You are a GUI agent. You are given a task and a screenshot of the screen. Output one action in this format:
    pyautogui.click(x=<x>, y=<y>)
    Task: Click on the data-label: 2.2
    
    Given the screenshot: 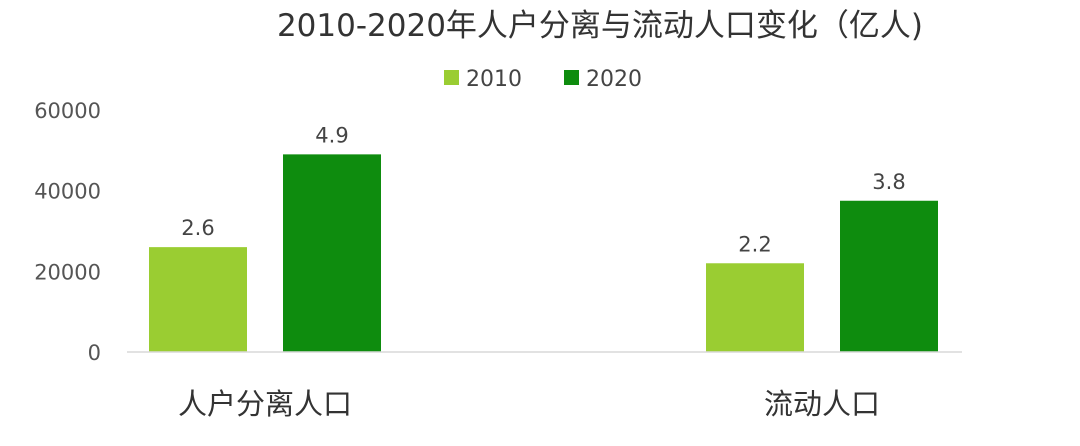 What is the action you would take?
    pyautogui.click(x=754, y=244)
    